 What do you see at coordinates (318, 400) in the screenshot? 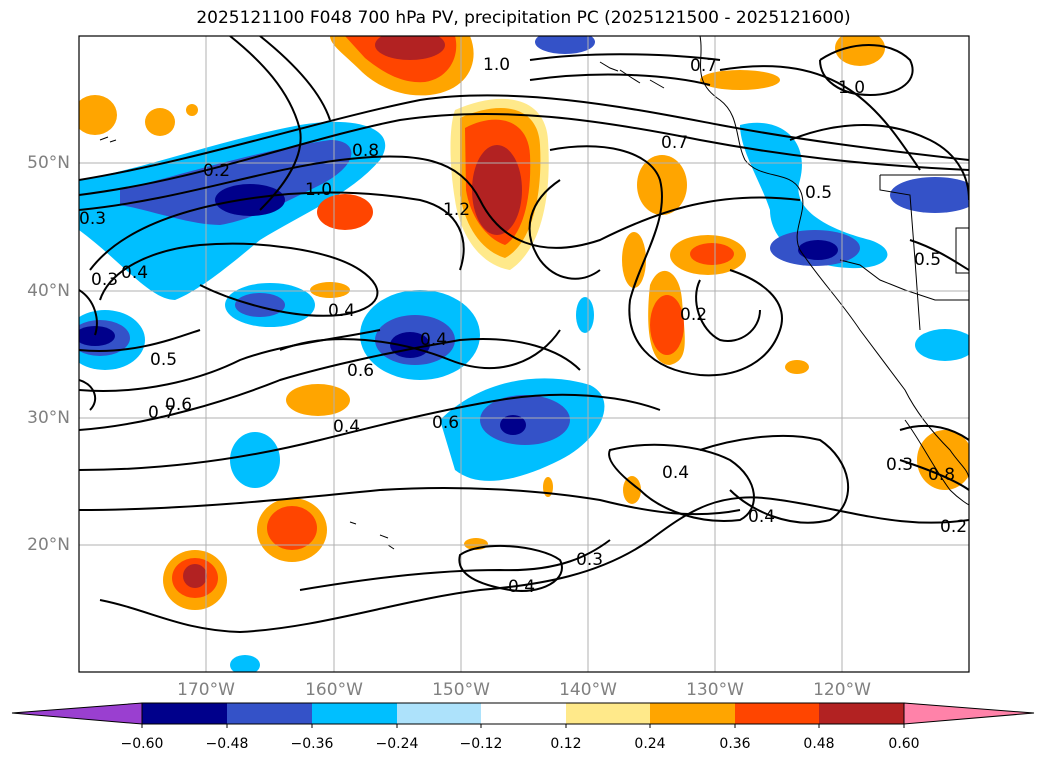
I see `pos-30n-a` at bounding box center [318, 400].